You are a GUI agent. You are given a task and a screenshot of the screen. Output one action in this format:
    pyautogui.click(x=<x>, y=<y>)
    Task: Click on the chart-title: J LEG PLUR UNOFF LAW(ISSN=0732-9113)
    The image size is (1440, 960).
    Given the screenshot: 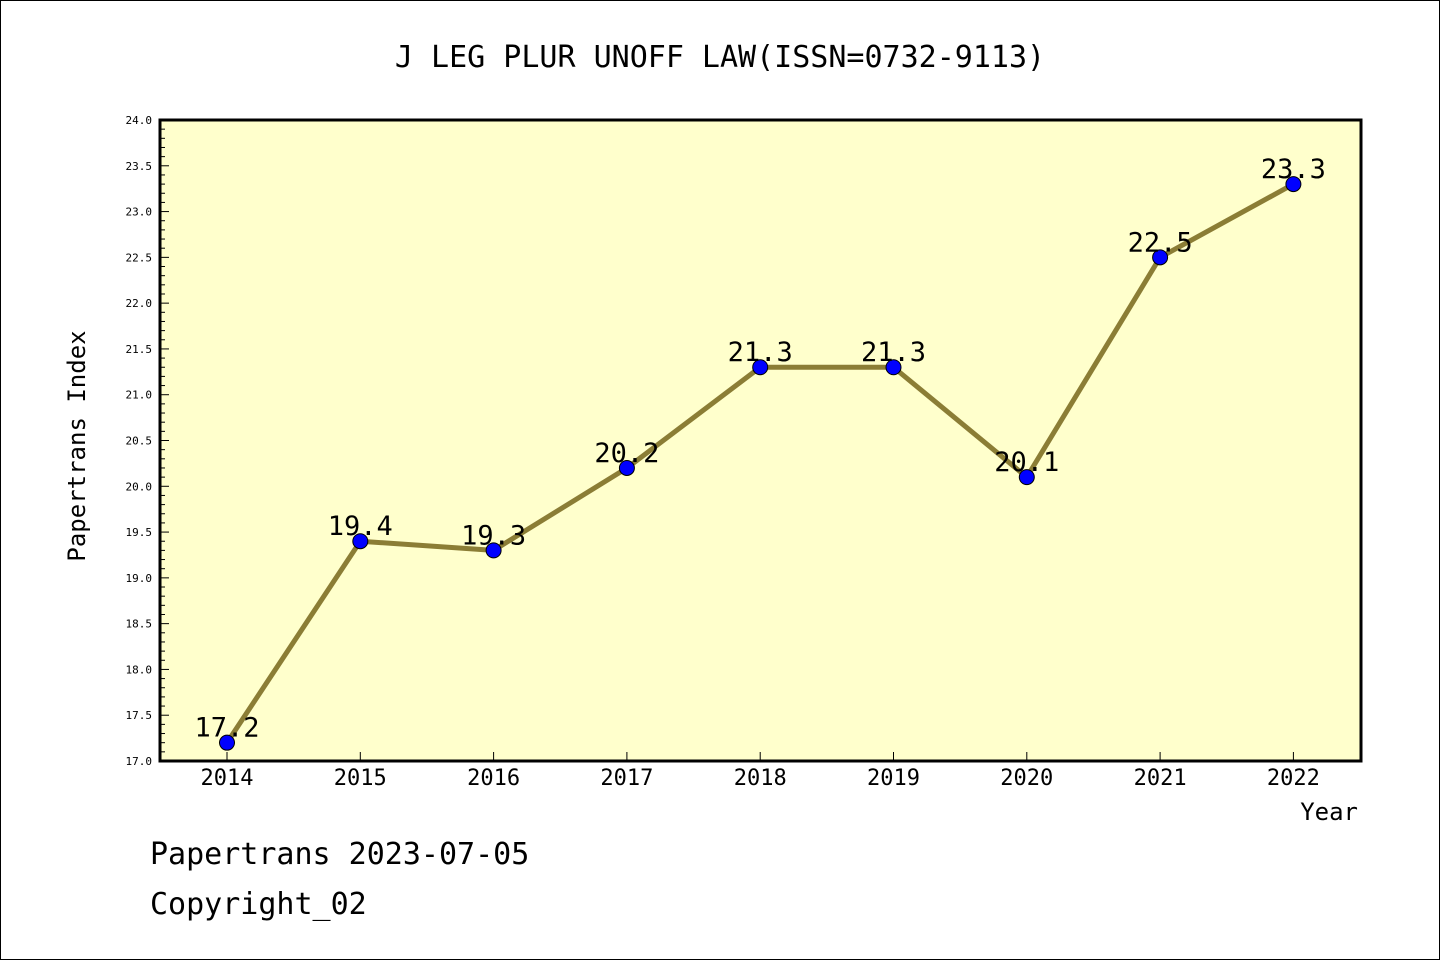 What is the action you would take?
    pyautogui.click(x=720, y=57)
    